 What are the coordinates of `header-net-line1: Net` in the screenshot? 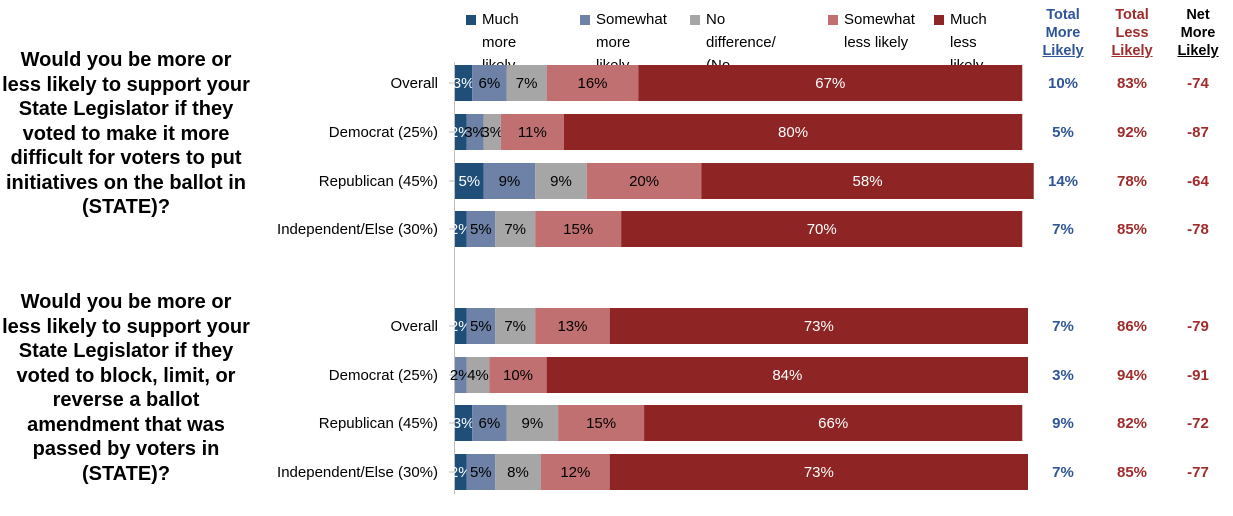 It's located at (1198, 15).